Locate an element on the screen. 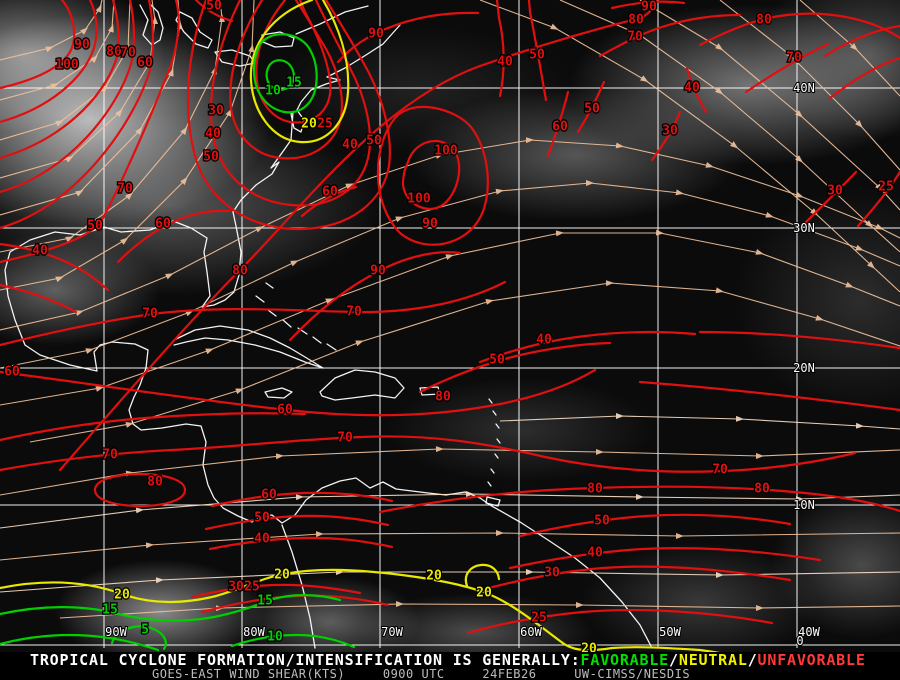 The image size is (900, 680). svg-text: 10N is located at coordinates (804, 505).